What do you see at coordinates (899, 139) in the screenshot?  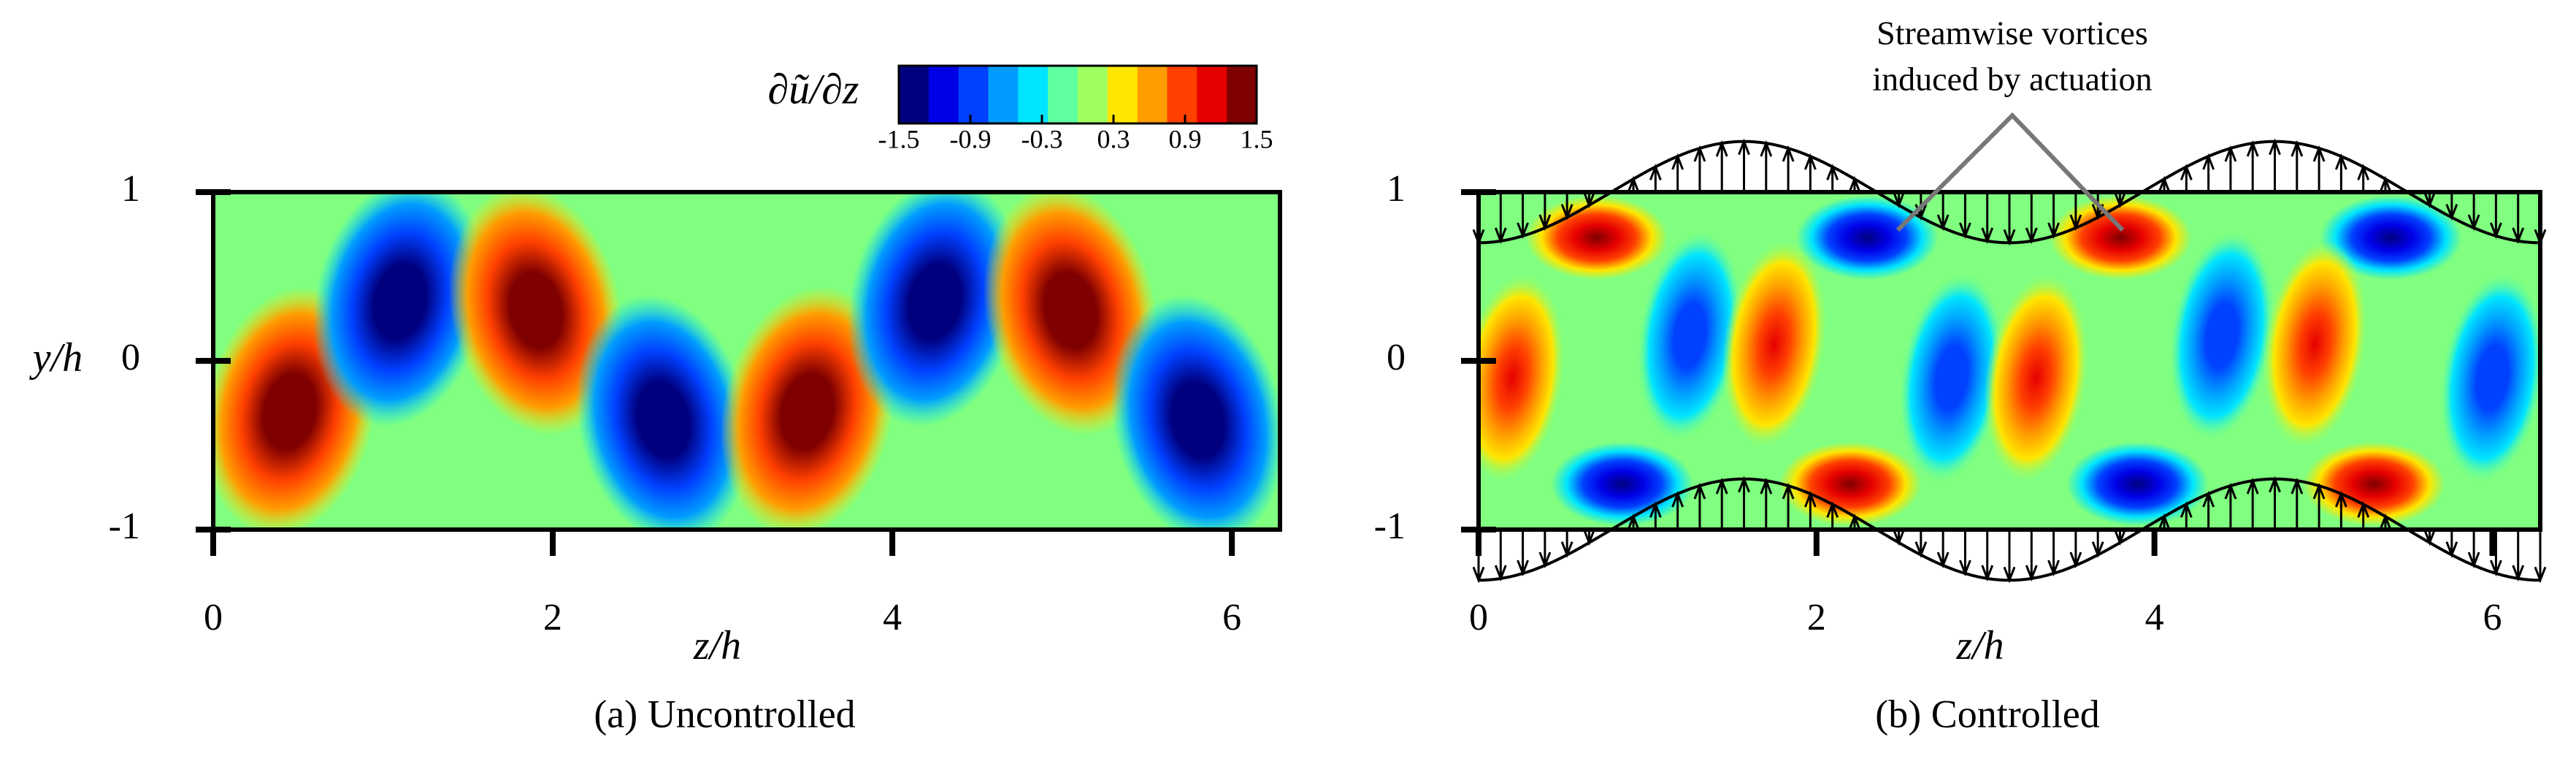 I see `colorbar-tick-label: -1.5` at bounding box center [899, 139].